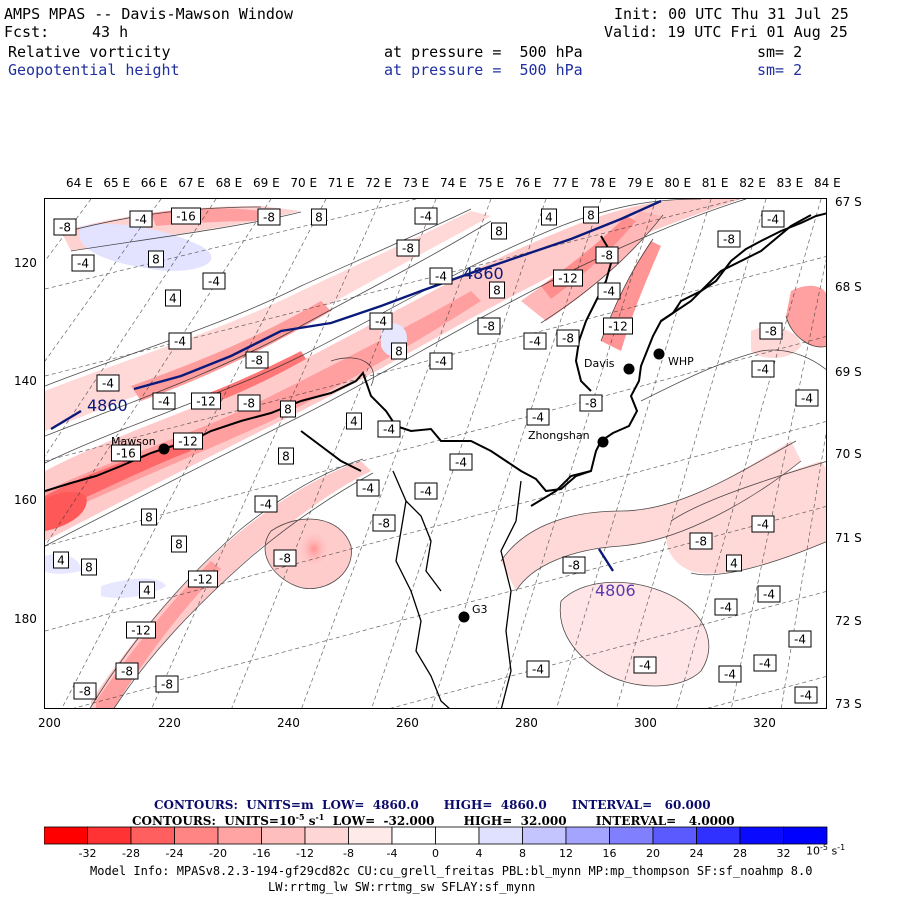 The image size is (900, 900). I want to click on colorbar-unit-tail: s, so click(832, 851).